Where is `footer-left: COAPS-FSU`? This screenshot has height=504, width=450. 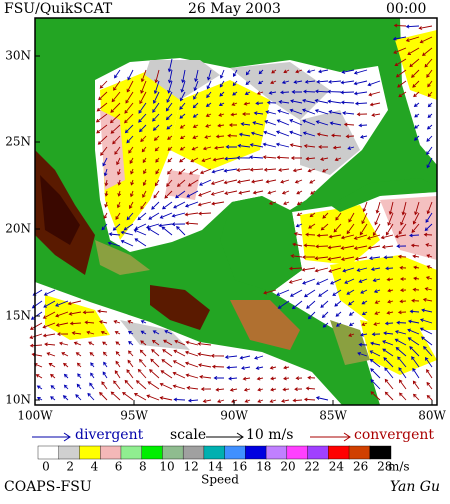
footer-left: COAPS-FSU is located at coordinates (48, 487).